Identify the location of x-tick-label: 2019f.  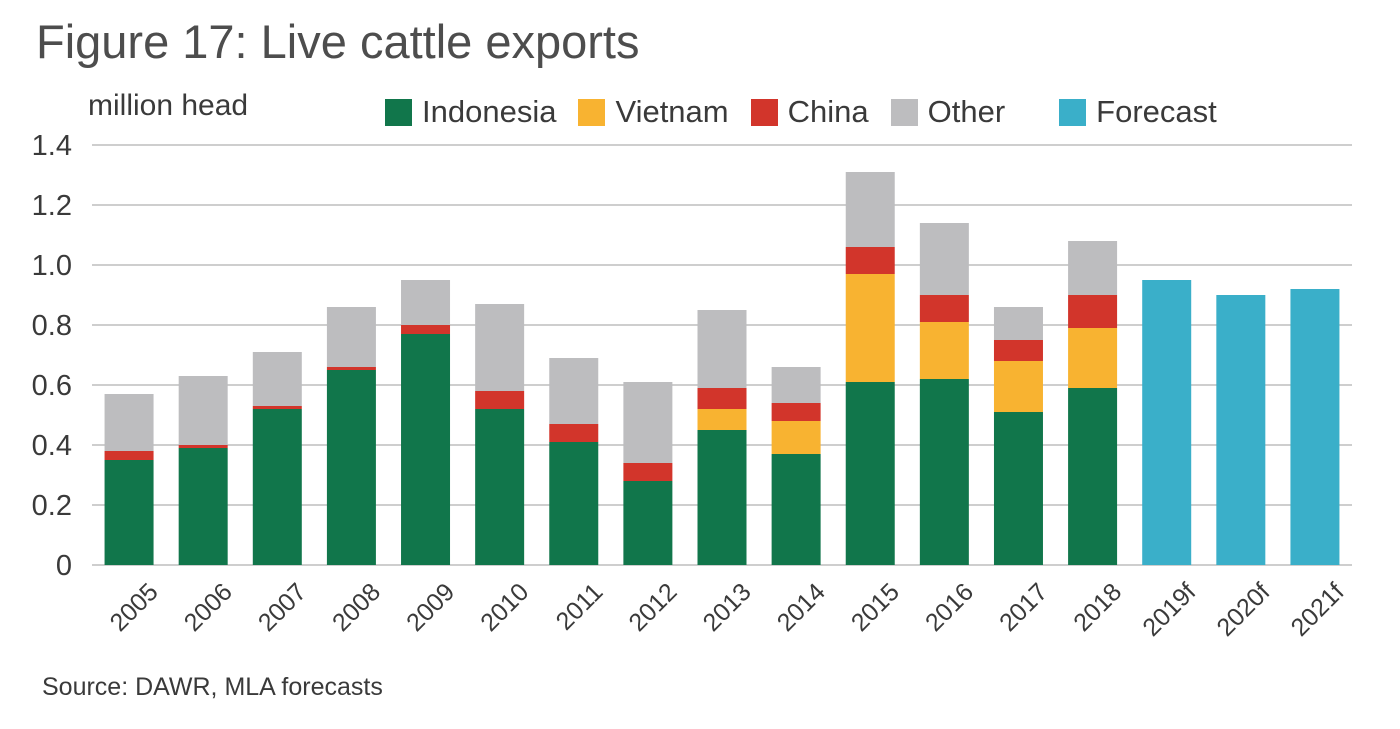
(1169, 610).